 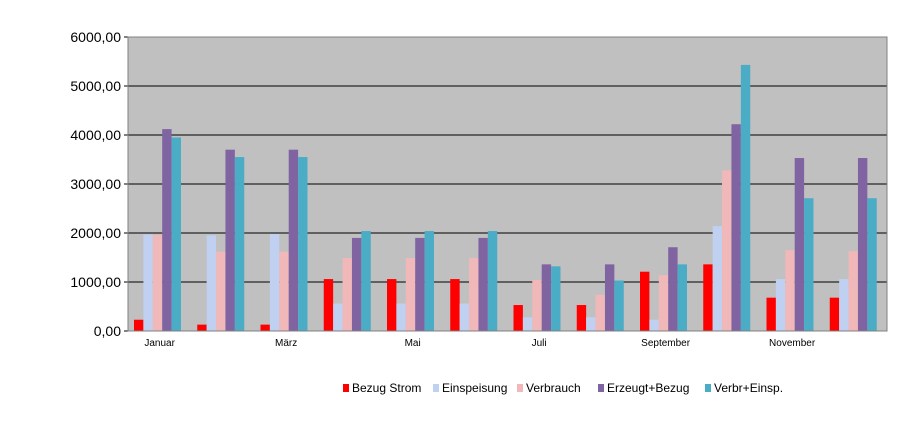 What do you see at coordinates (792, 343) in the screenshot?
I see `x-tick-label: November` at bounding box center [792, 343].